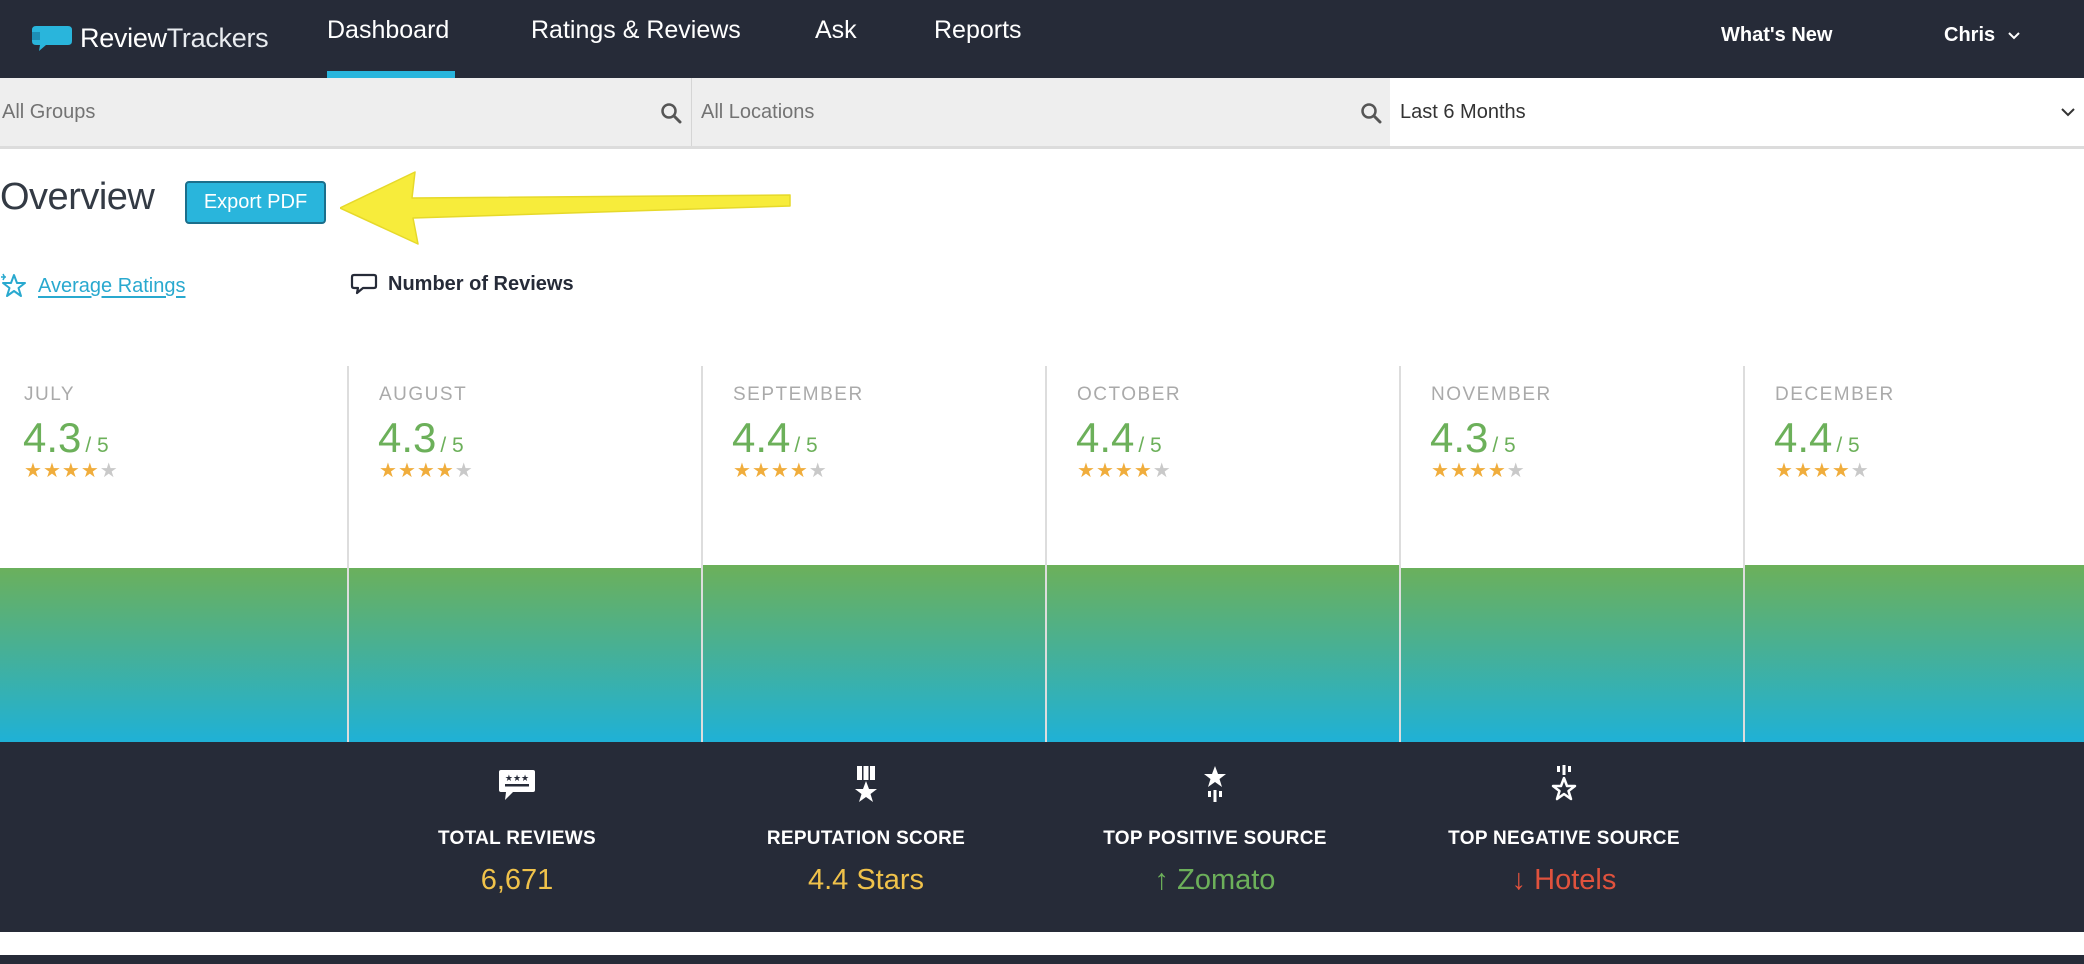  I want to click on export-pdf-button: Export PDF, so click(255, 202).